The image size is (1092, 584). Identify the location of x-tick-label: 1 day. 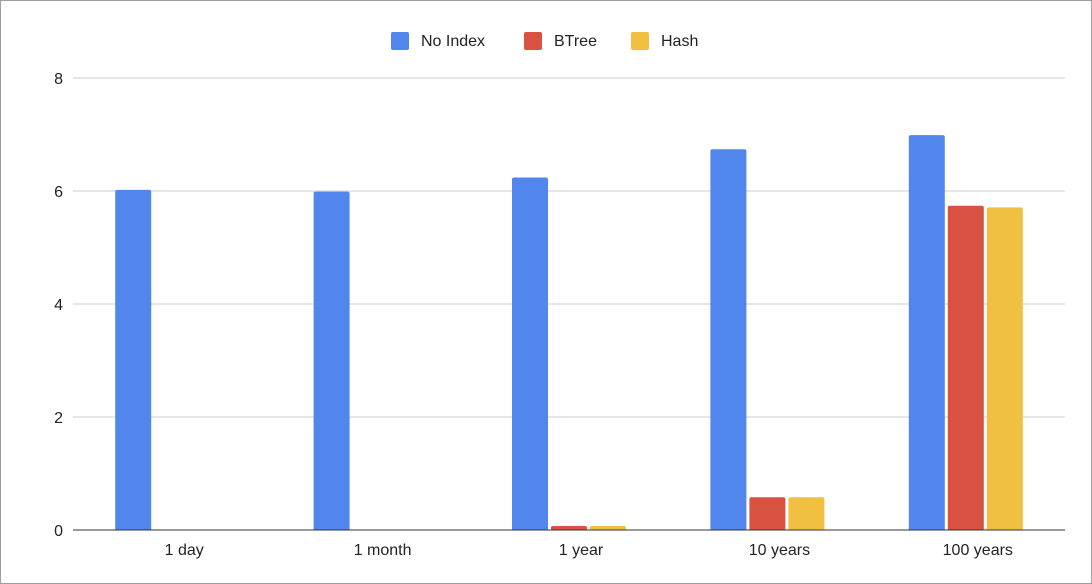
(184, 550).